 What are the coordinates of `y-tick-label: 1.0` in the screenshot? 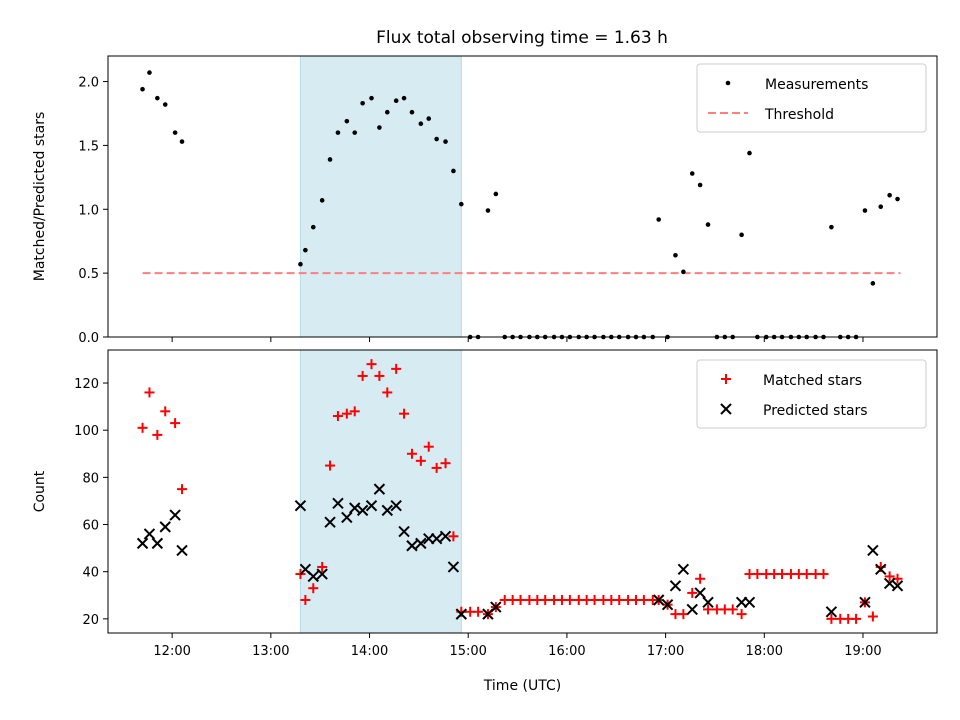 It's located at (88, 210).